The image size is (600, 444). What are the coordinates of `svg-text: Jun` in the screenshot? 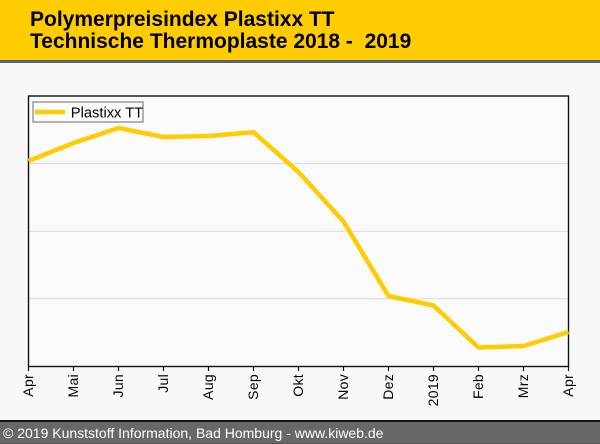 It's located at (118, 385).